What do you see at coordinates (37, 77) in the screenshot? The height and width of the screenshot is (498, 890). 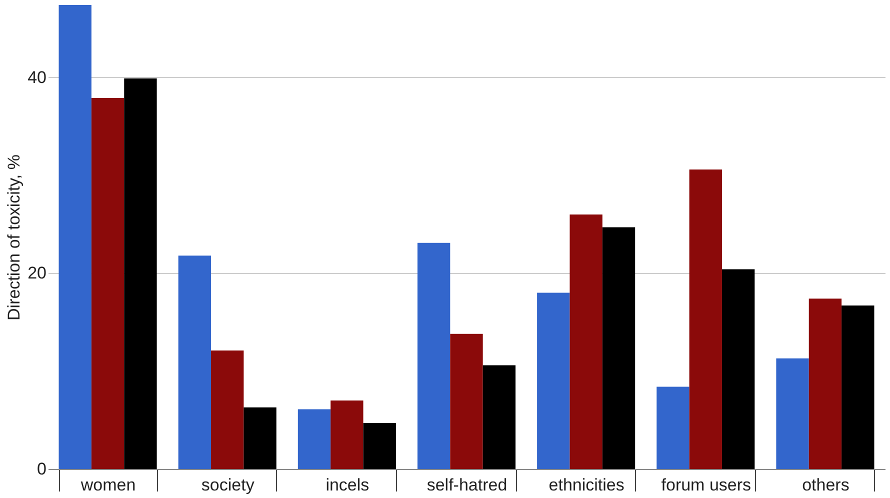 I see `y-tick-label: 40` at bounding box center [37, 77].